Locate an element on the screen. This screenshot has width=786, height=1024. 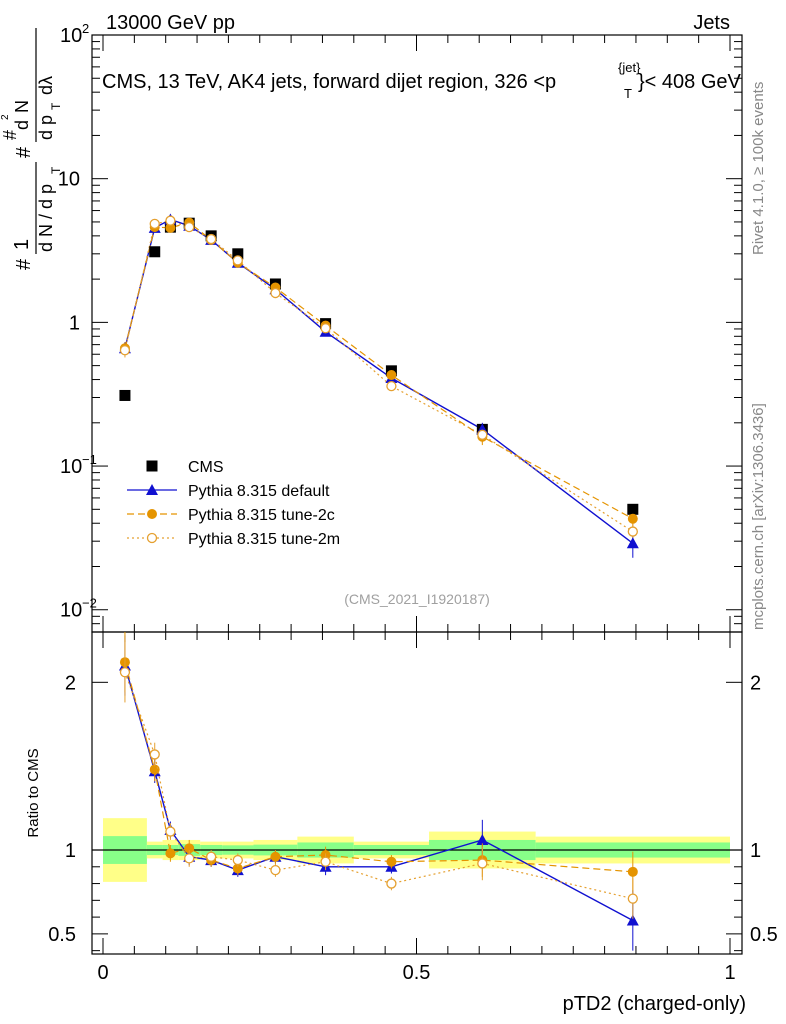
legend-marker-tune2c is located at coordinates (152, 514).